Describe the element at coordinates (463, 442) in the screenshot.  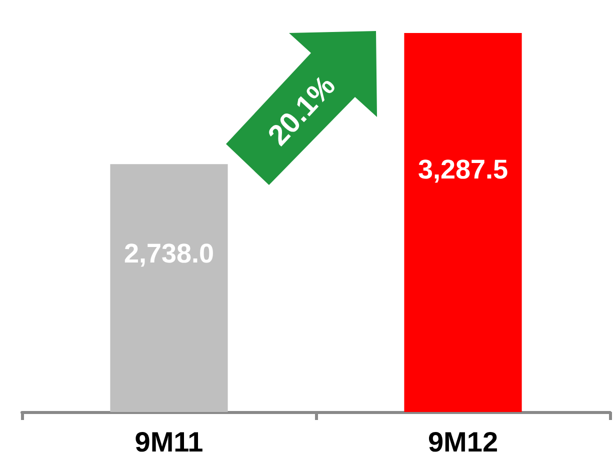
I see `x-tick-label: 9M12` at that location.